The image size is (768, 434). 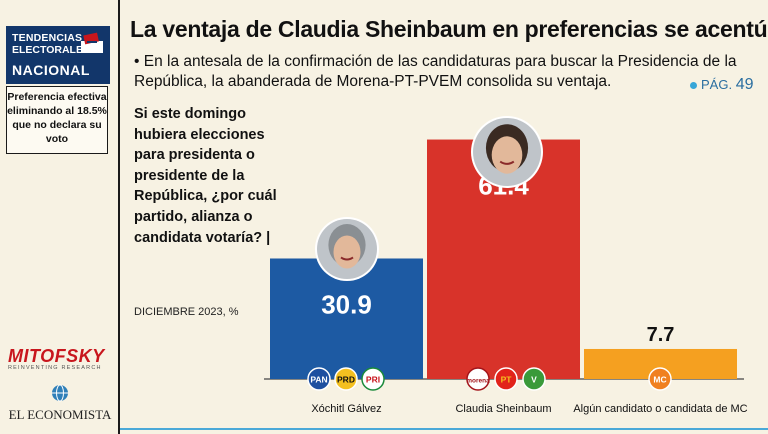 What do you see at coordinates (346, 304) in the screenshot?
I see `value-label-1: 30.9` at bounding box center [346, 304].